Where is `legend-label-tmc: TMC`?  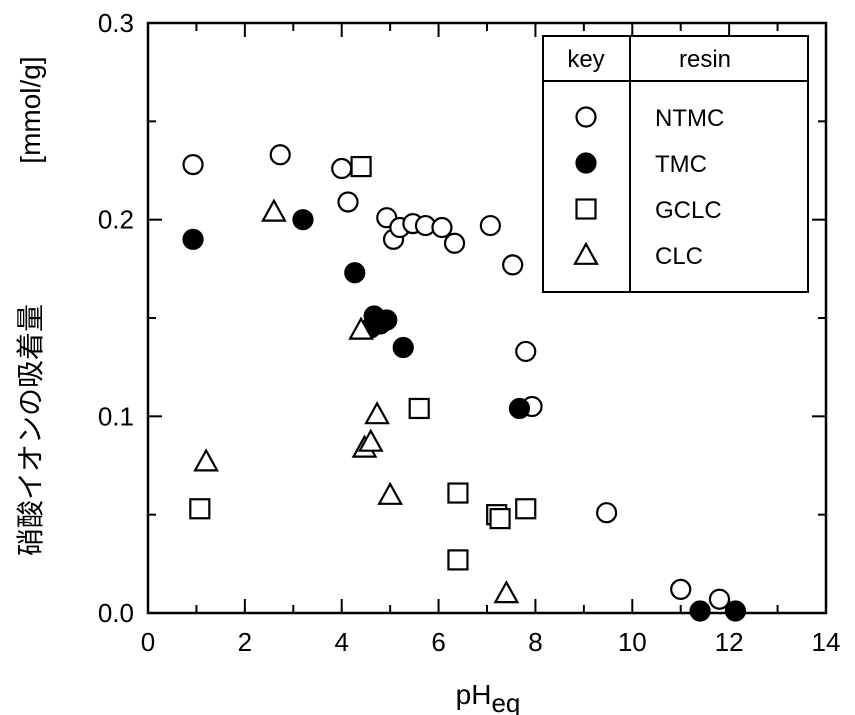 legend-label-tmc: TMC is located at coordinates (681, 164).